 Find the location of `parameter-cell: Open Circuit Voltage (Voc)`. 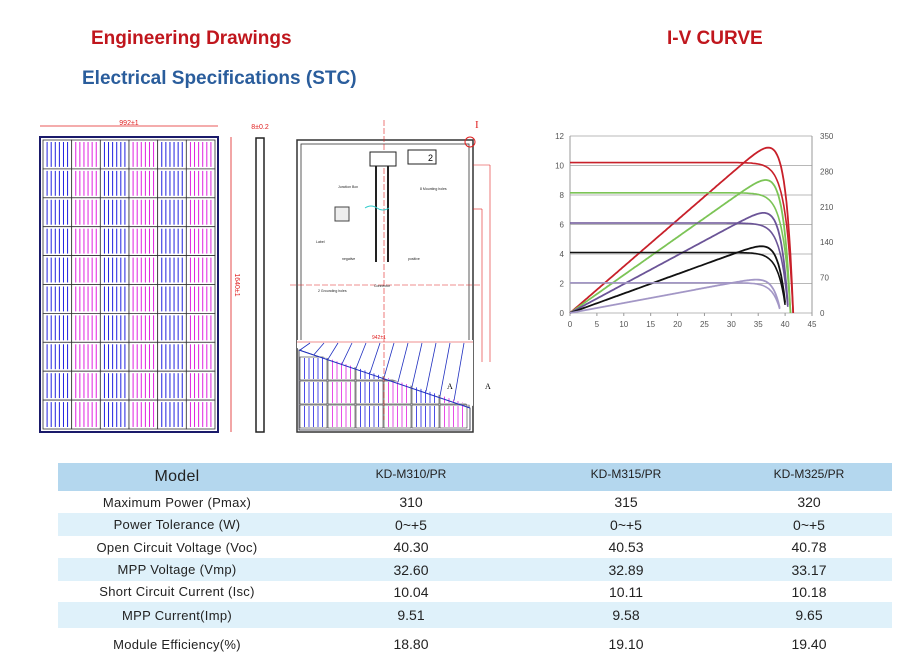

parameter-cell: Open Circuit Voltage (Voc) is located at coordinates (177, 547).